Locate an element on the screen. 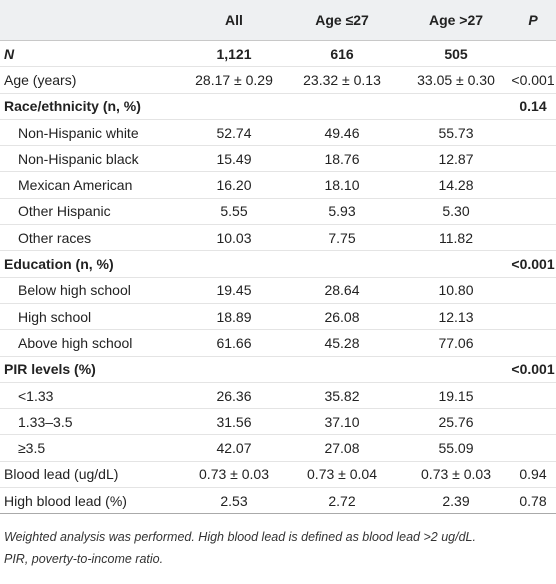 This screenshot has width=556, height=584. cell: 42.07 is located at coordinates (234, 448).